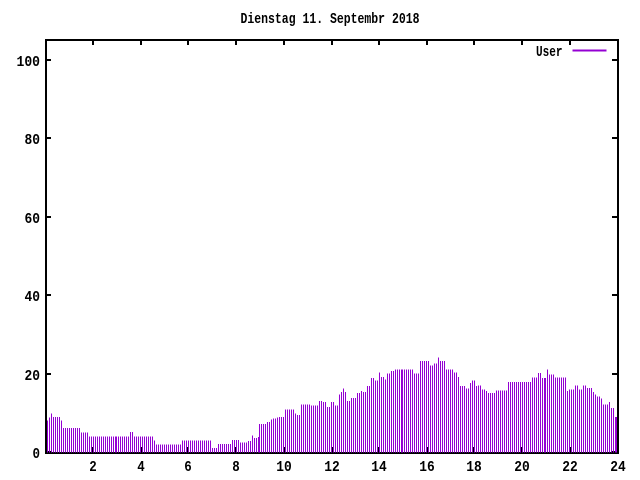 The image size is (640, 480). I want to click on svg-text: 100, so click(29, 62).